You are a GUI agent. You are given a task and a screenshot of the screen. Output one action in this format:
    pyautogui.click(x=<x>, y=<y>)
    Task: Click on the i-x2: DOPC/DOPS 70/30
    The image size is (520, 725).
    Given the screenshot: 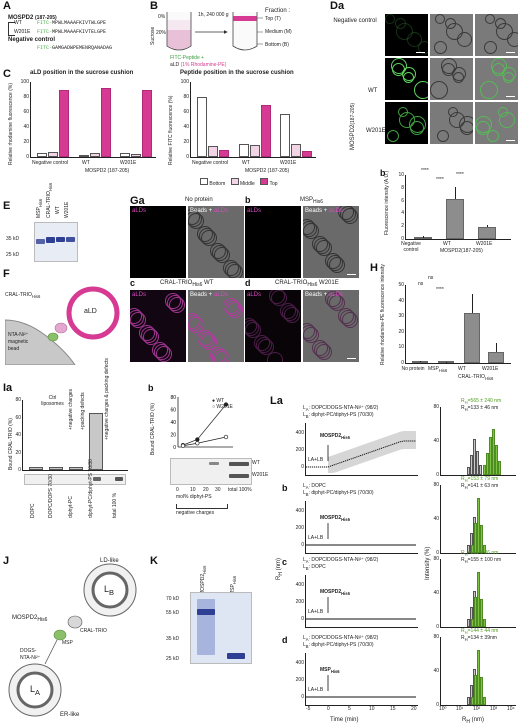 What is the action you would take?
    pyautogui.click(x=51, y=496)
    